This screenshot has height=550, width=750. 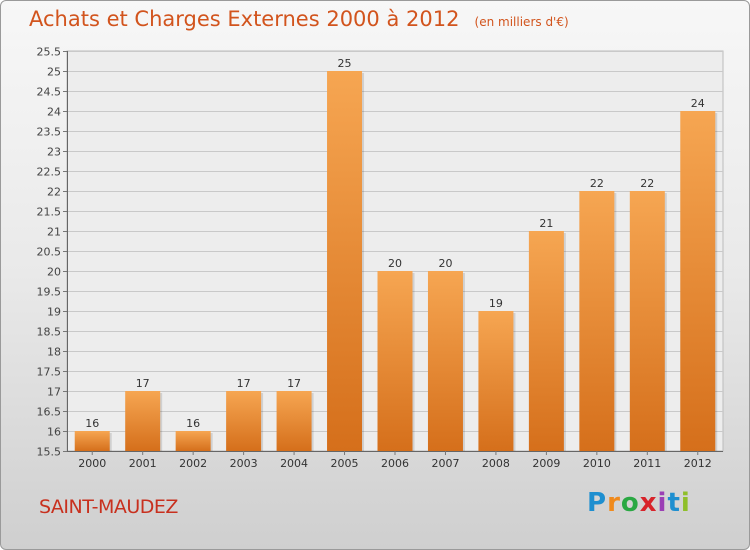 What do you see at coordinates (108, 507) in the screenshot?
I see `commune-name: SAINT-MAUDEZ` at bounding box center [108, 507].